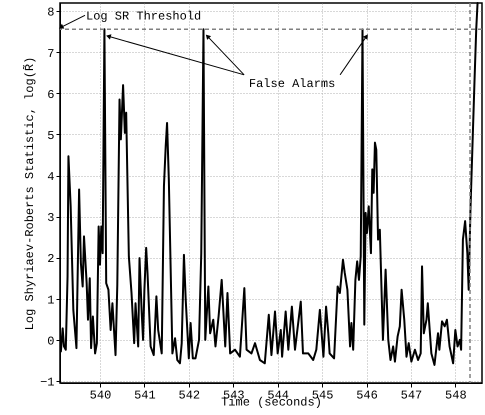 This screenshot has height=415, width=485. What do you see at coordinates (367, 395) in the screenshot?
I see `x-tick-label: 546` at bounding box center [367, 395].